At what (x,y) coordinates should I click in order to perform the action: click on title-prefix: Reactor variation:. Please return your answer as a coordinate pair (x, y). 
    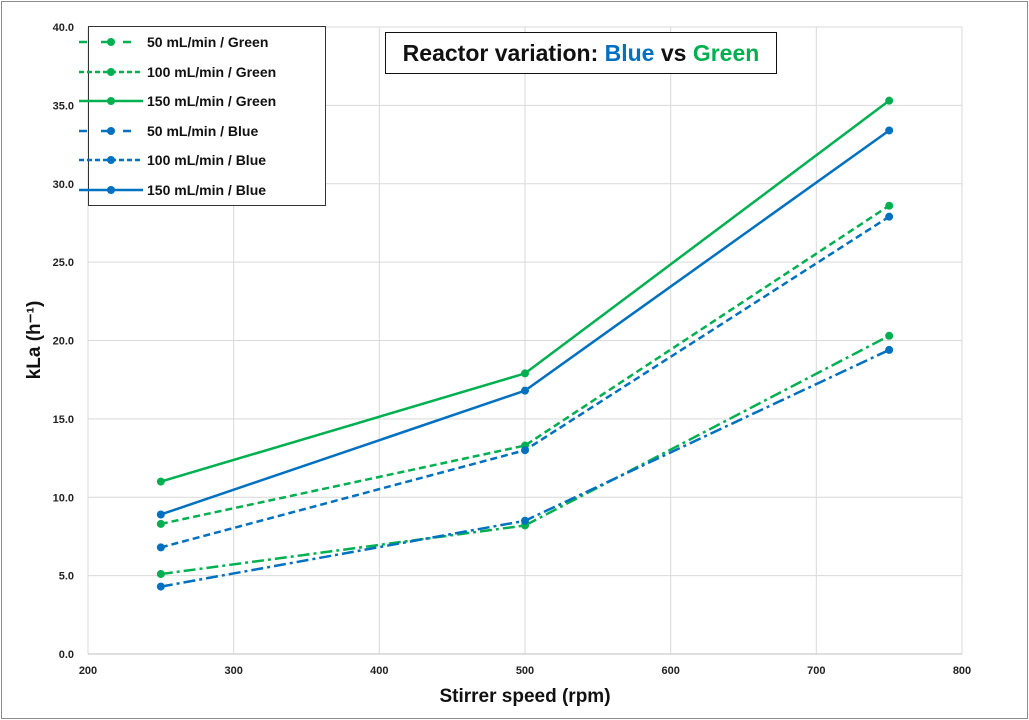
    Looking at the image, I should click on (503, 52).